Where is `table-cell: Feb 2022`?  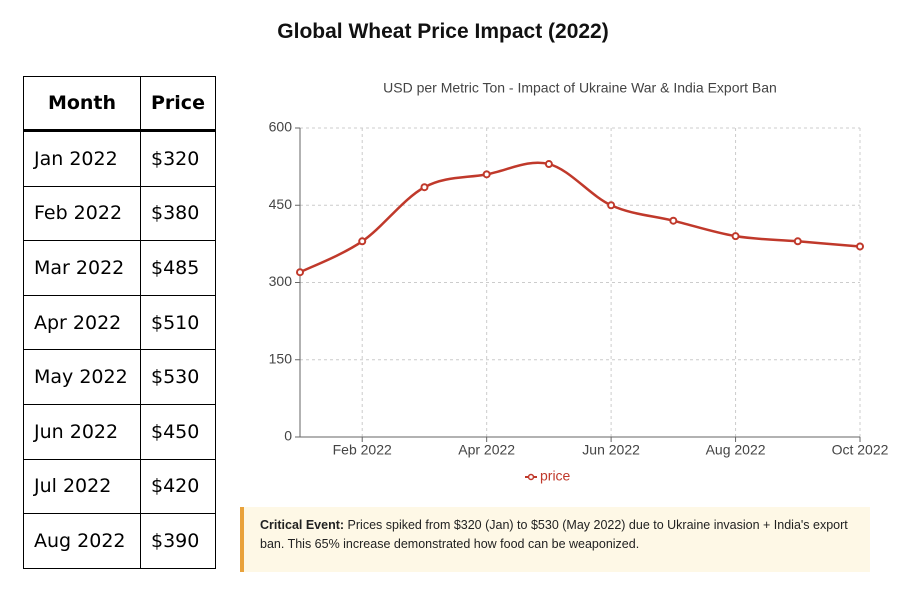 table-cell: Feb 2022 is located at coordinates (82, 213).